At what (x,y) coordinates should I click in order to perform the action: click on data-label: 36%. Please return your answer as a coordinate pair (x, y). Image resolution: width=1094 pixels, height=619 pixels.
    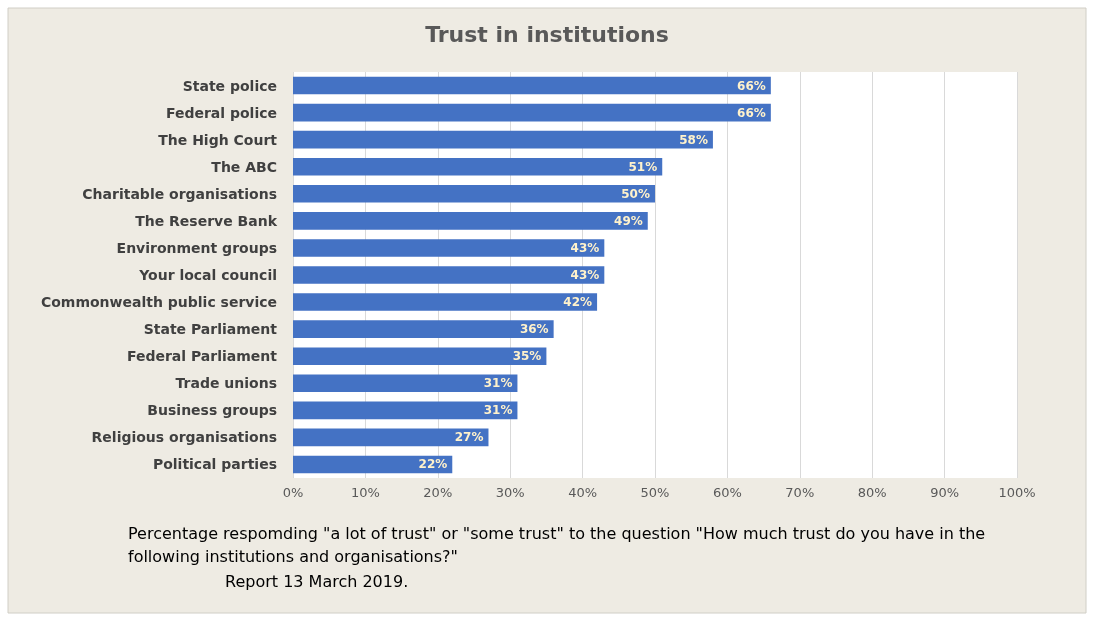
    Looking at the image, I should click on (534, 329).